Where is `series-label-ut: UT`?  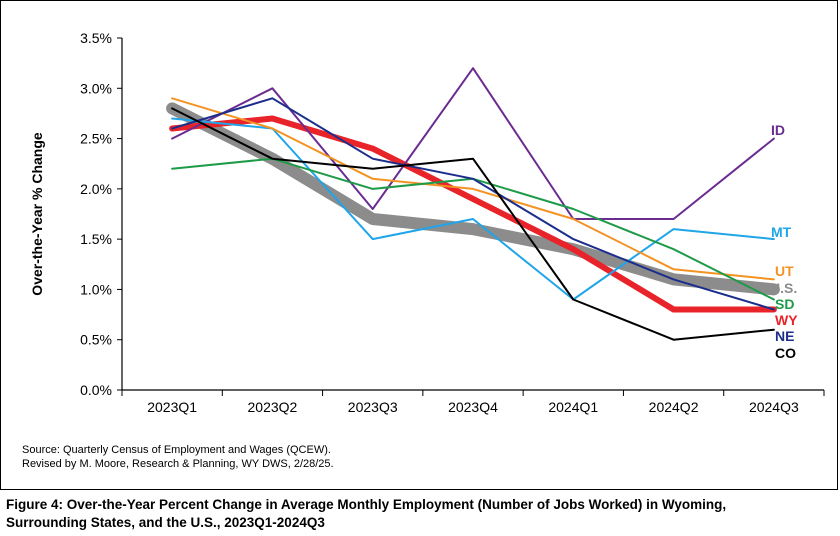 series-label-ut: UT is located at coordinates (784, 271).